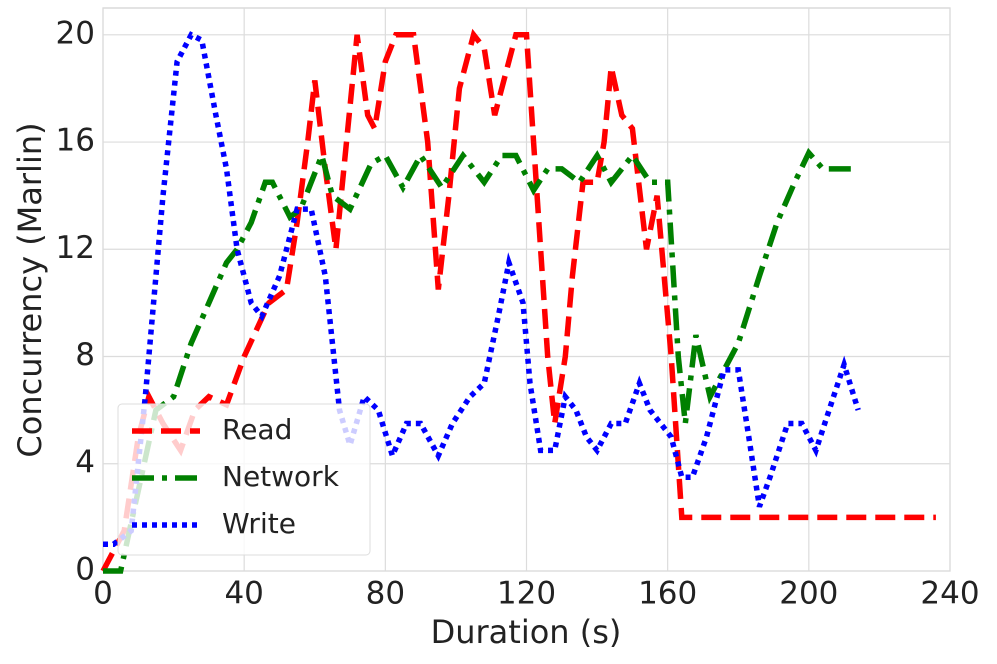 Image resolution: width=997 pixels, height=664 pixels. I want to click on y-axis-label: Concurrency (Marlin), so click(30, 289).